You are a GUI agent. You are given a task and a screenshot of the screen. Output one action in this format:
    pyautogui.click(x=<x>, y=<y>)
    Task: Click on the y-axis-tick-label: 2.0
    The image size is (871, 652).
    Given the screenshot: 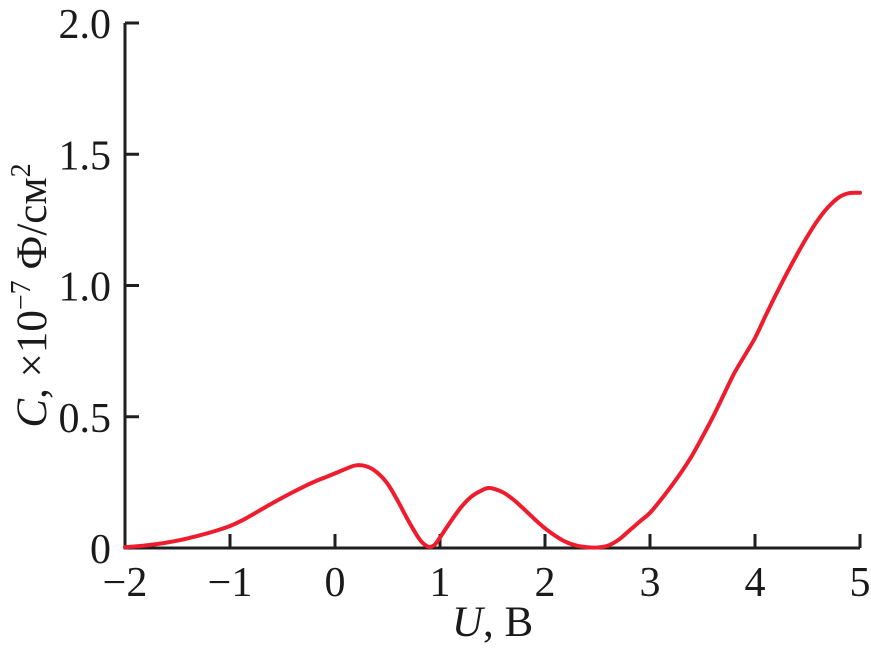 What is the action you would take?
    pyautogui.click(x=85, y=25)
    